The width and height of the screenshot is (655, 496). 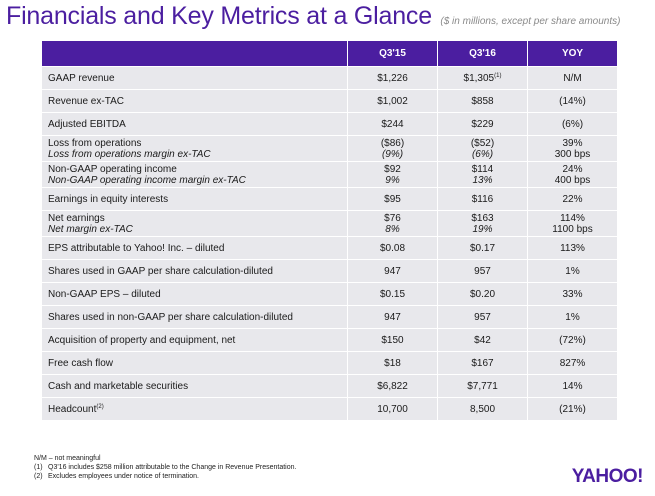 I want to click on yoy-value: 827%, so click(x=572, y=363).